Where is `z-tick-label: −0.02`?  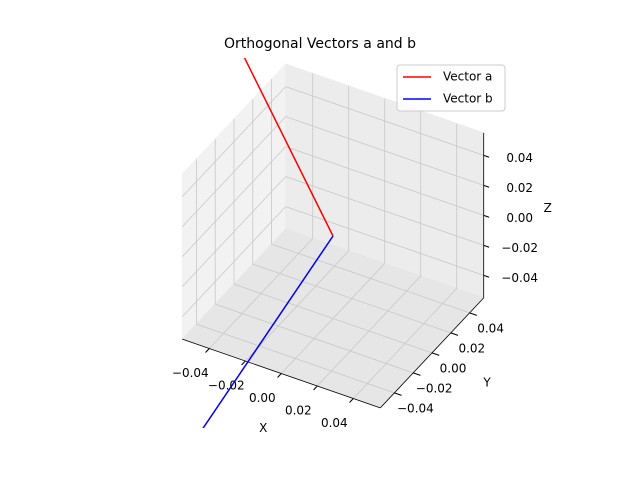
z-tick-label: −0.02 is located at coordinates (519, 248).